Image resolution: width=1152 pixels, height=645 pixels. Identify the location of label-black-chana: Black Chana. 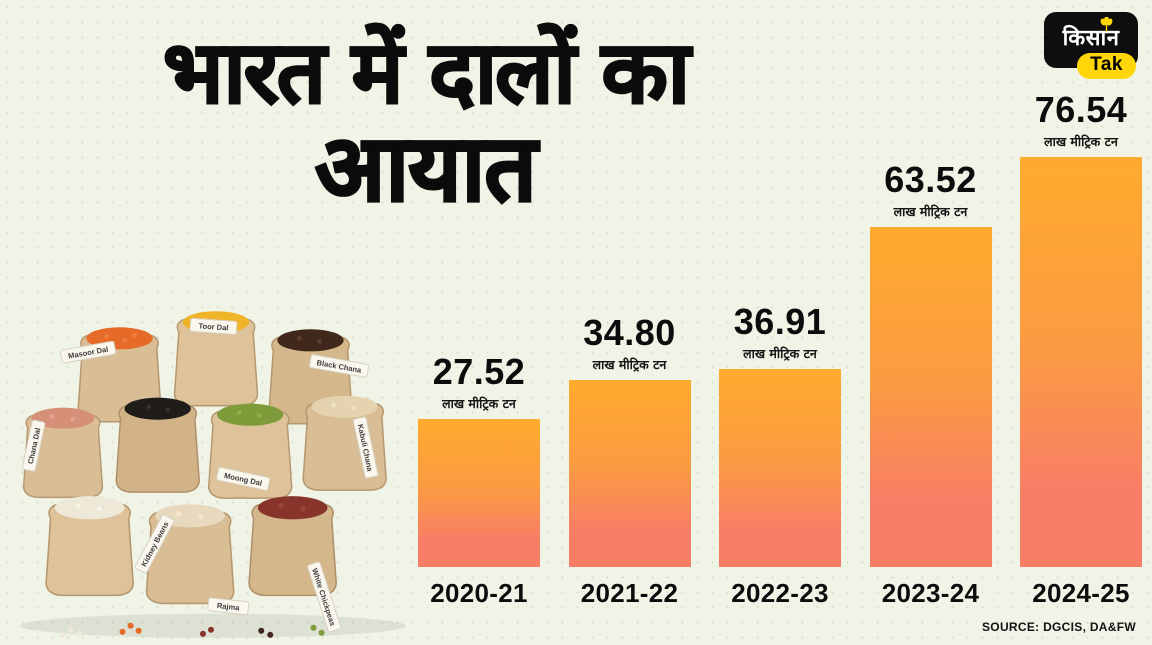
(339, 366).